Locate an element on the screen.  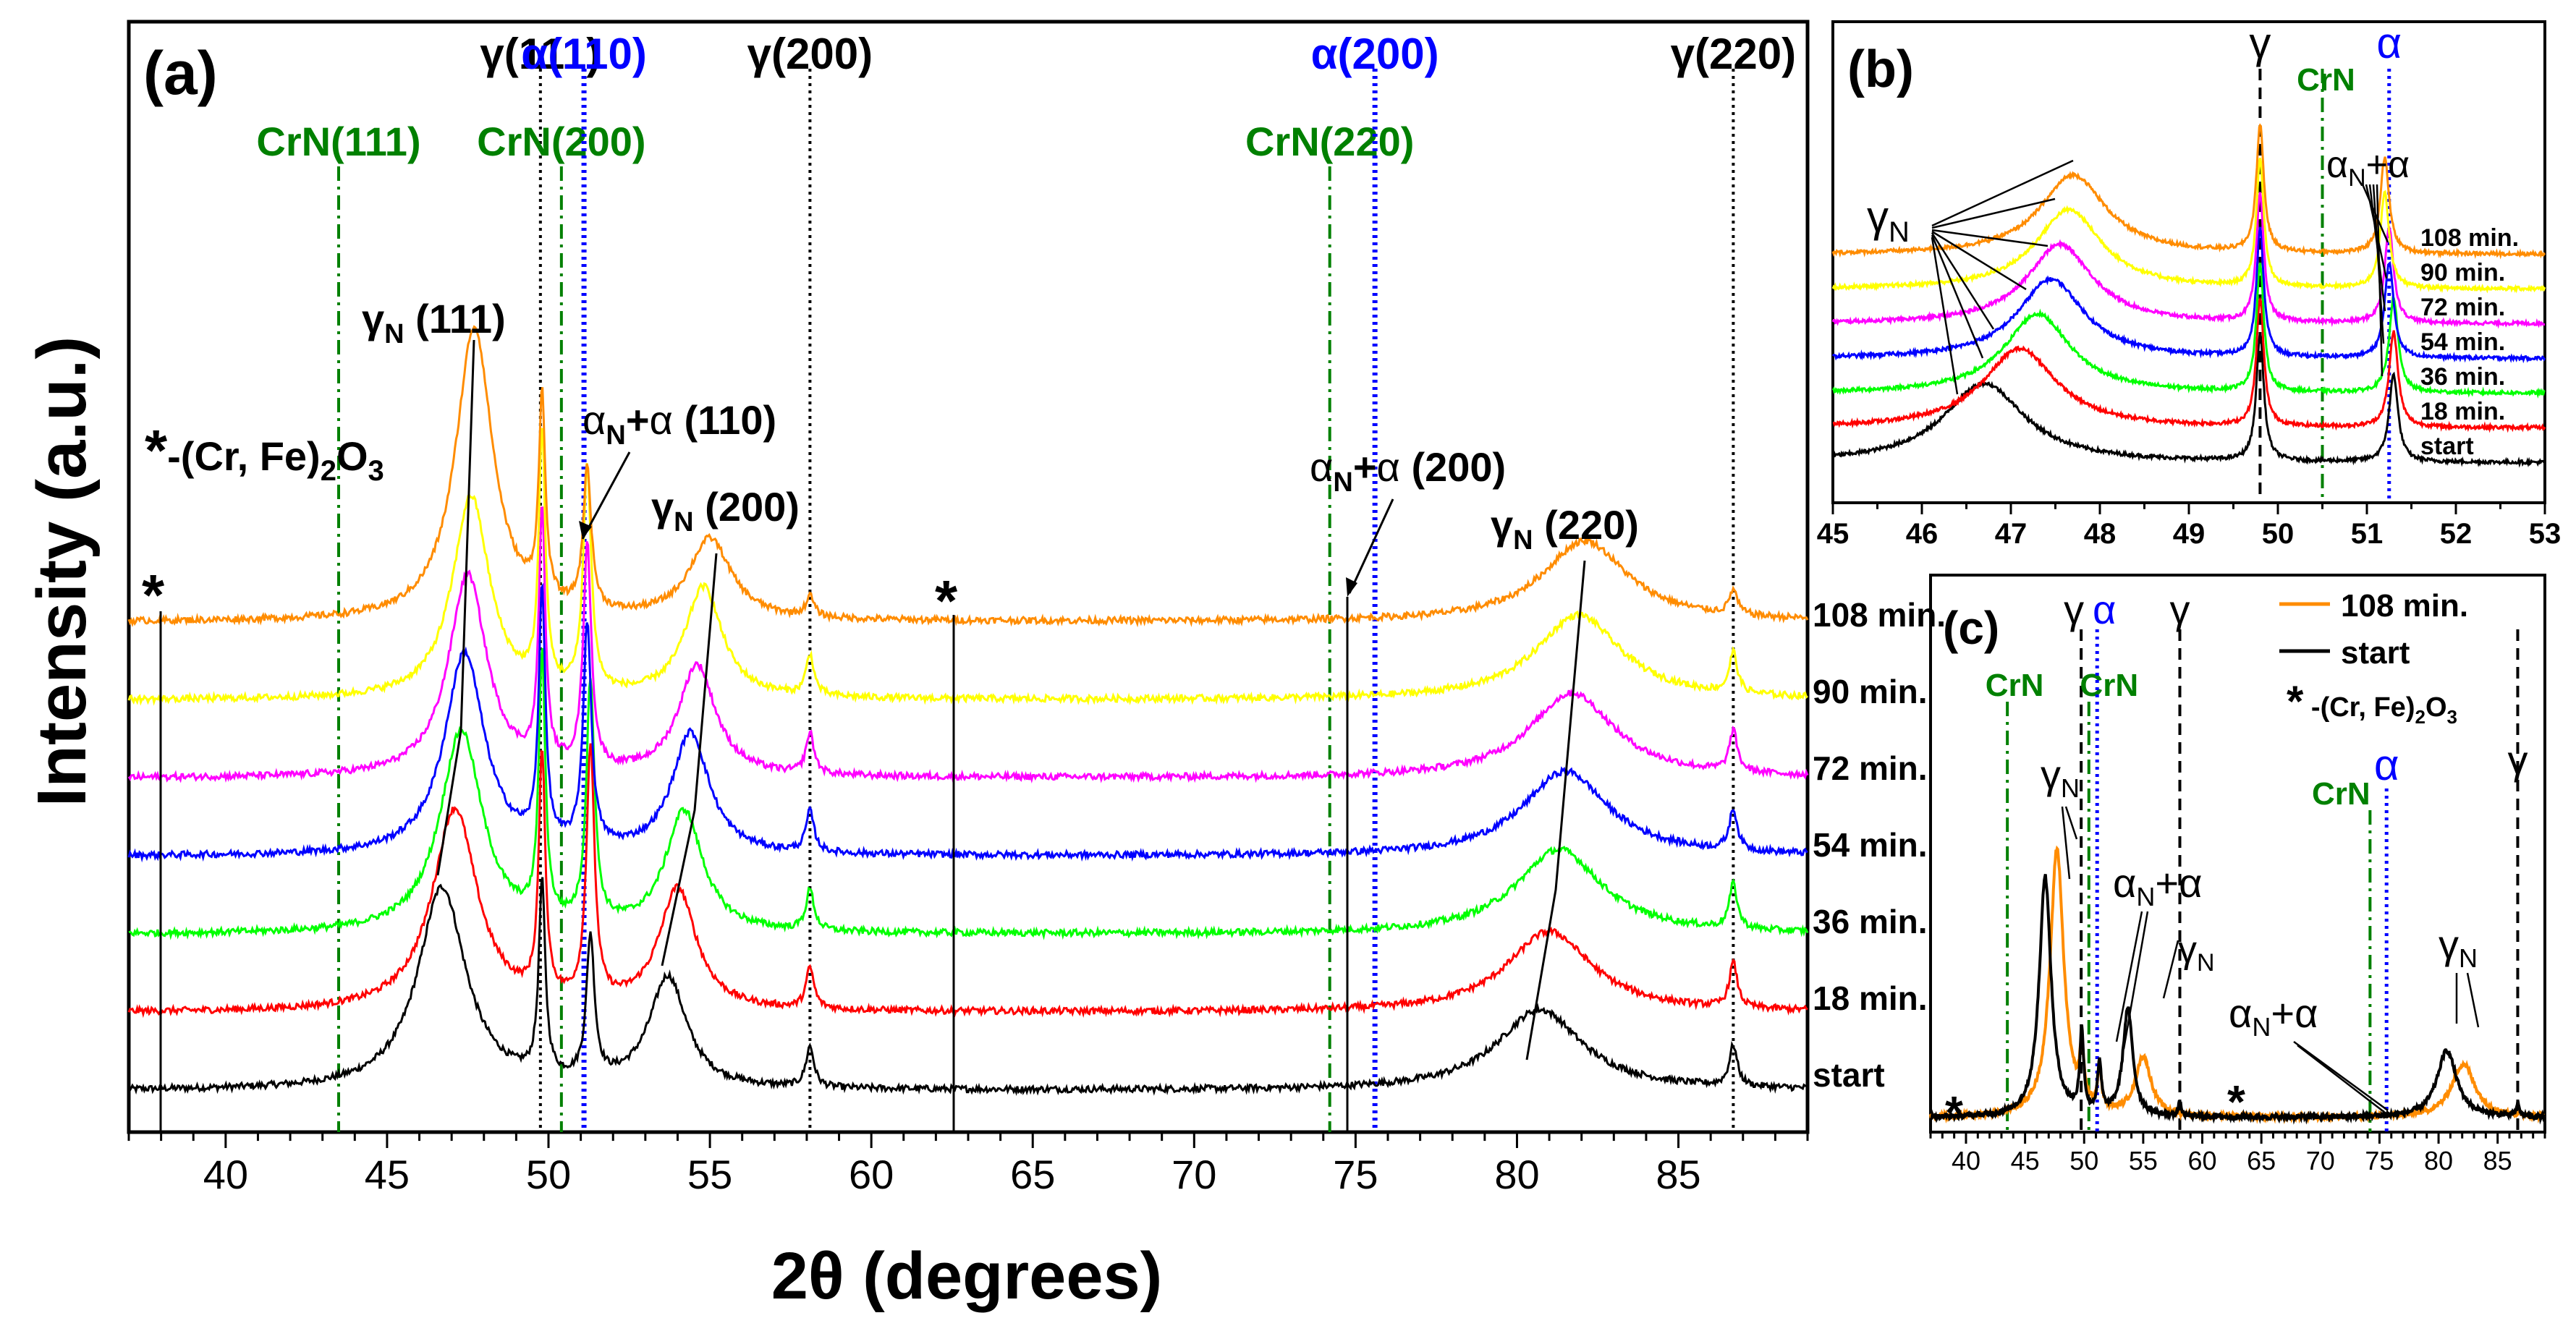
annotation-gammaN-b: γN is located at coordinates (1889, 220).